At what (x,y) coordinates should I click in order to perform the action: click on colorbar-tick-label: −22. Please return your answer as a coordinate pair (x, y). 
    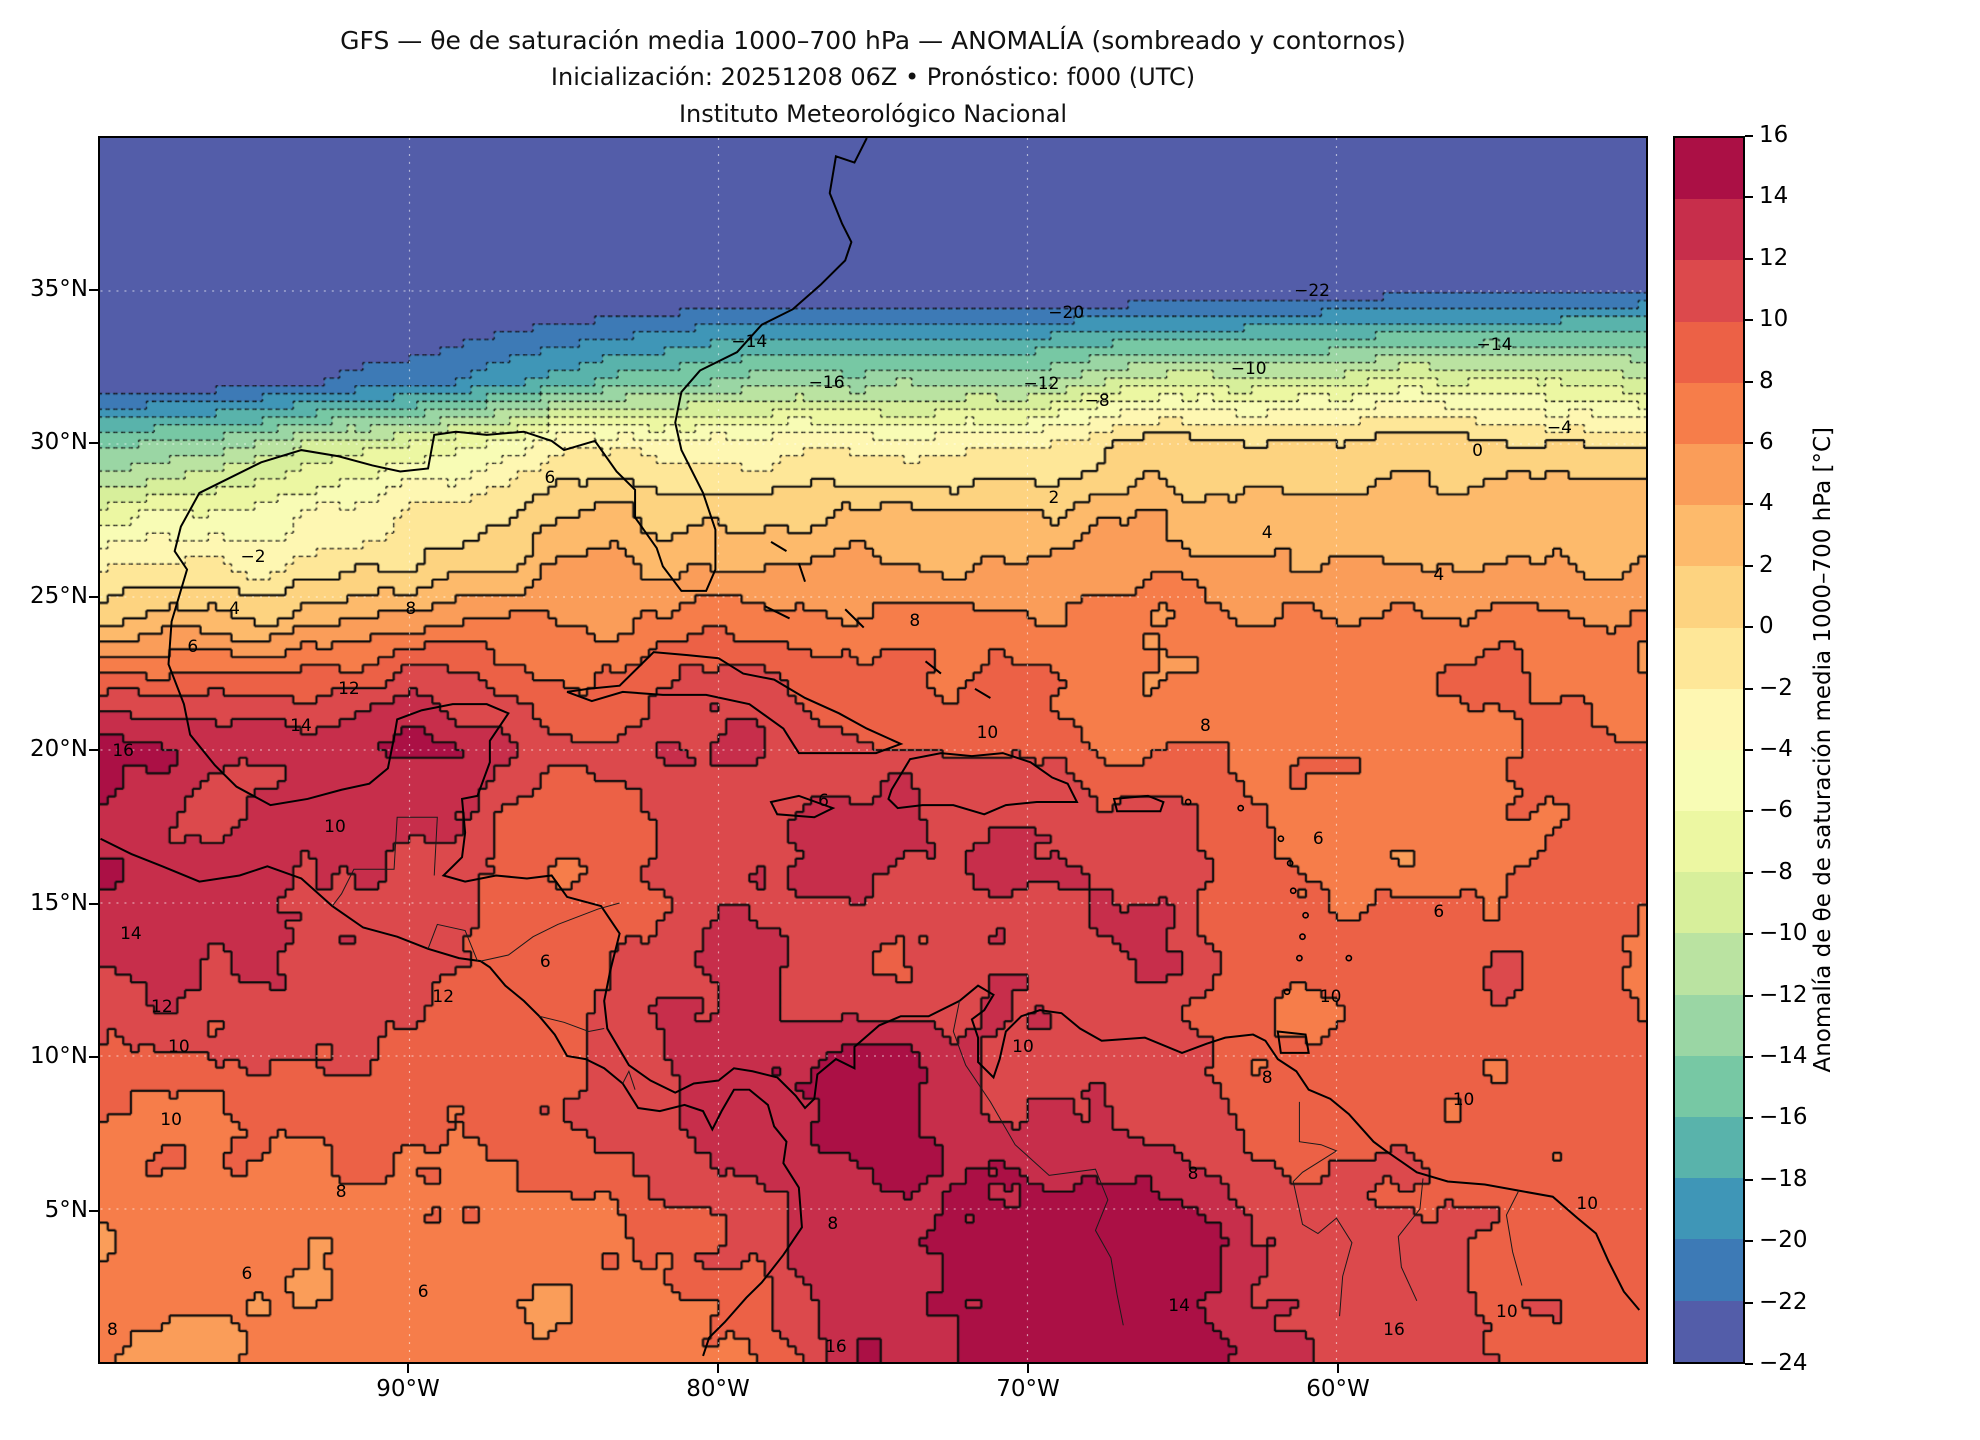
    Looking at the image, I should click on (1783, 1301).